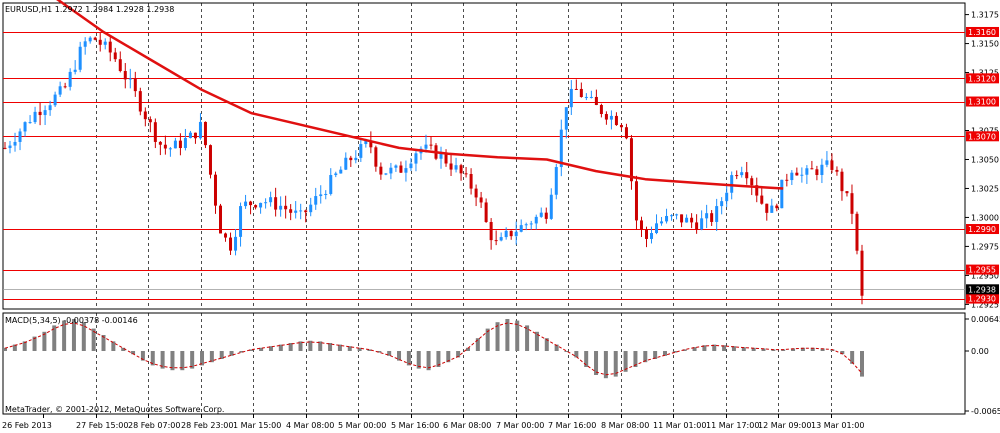 The width and height of the screenshot is (1000, 433). What do you see at coordinates (433, 349) in the screenshot?
I see `macd-signal-line` at bounding box center [433, 349].